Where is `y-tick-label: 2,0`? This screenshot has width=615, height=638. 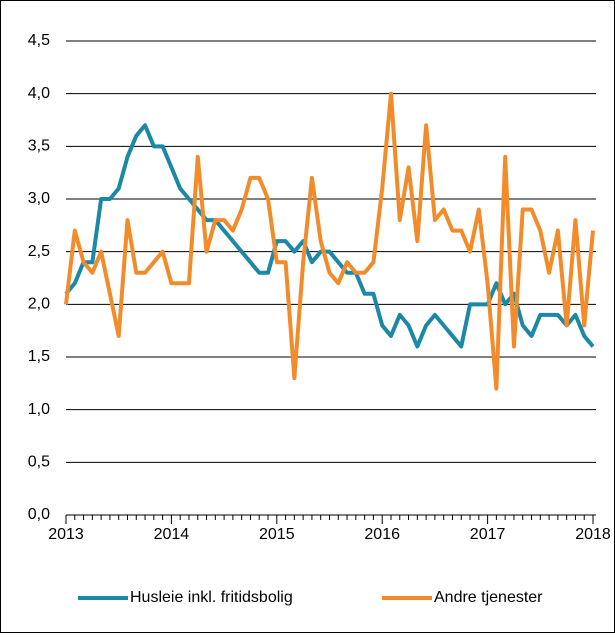
y-tick-label: 2,0 is located at coordinates (39, 304).